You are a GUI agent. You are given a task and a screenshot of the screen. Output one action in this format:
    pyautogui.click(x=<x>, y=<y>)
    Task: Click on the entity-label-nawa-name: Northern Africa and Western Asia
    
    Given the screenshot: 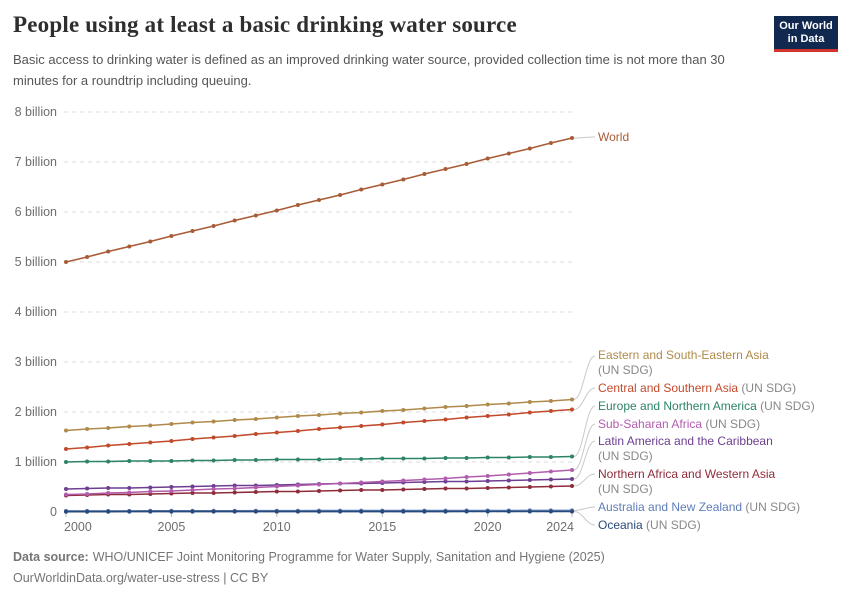 What is the action you would take?
    pyautogui.click(x=687, y=474)
    